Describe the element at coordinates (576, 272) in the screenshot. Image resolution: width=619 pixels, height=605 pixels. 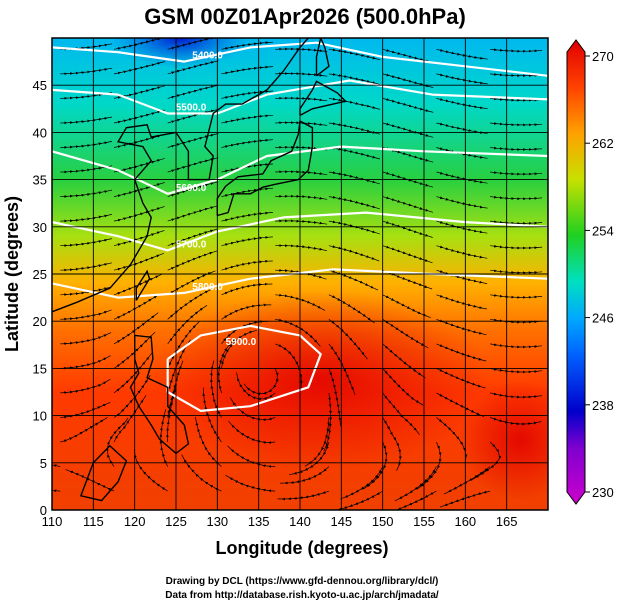
I see `colorbar-bar` at that location.